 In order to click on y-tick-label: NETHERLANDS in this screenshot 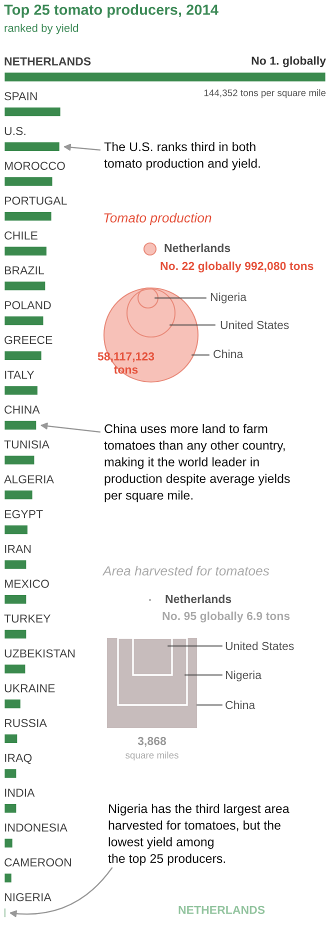, I will do `click(47, 61)`.